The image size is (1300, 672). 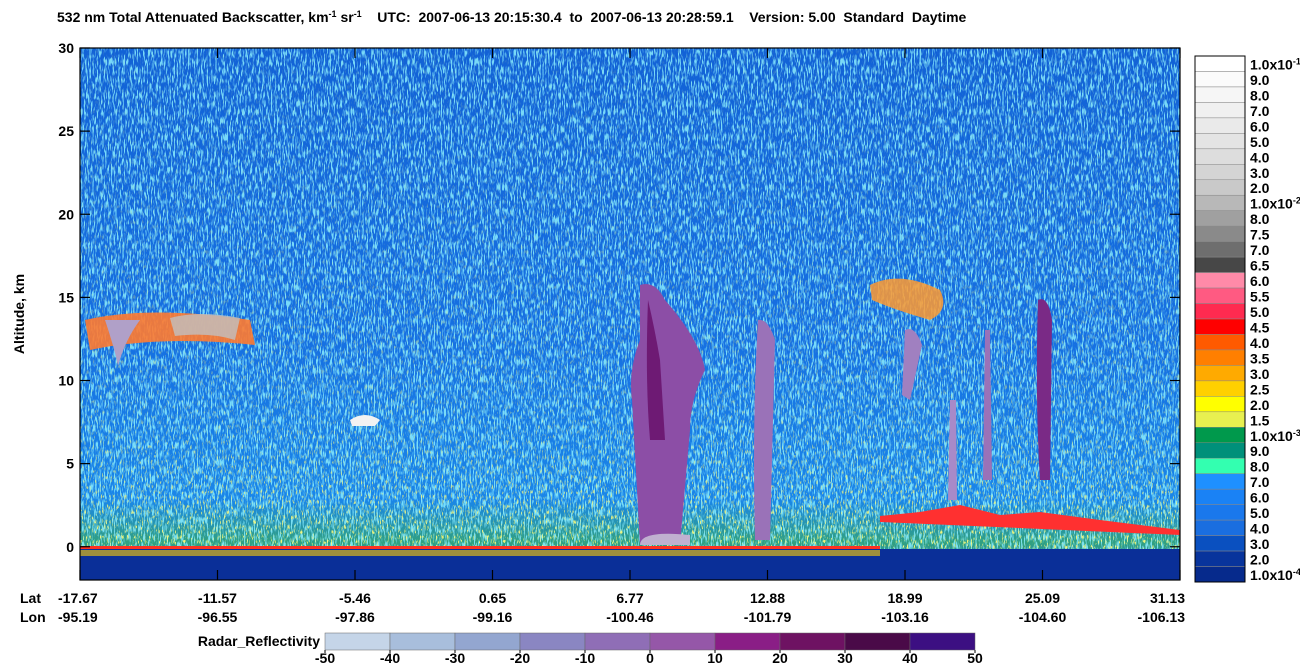 I want to click on colorbar-label: 2.5, so click(x=1260, y=389).